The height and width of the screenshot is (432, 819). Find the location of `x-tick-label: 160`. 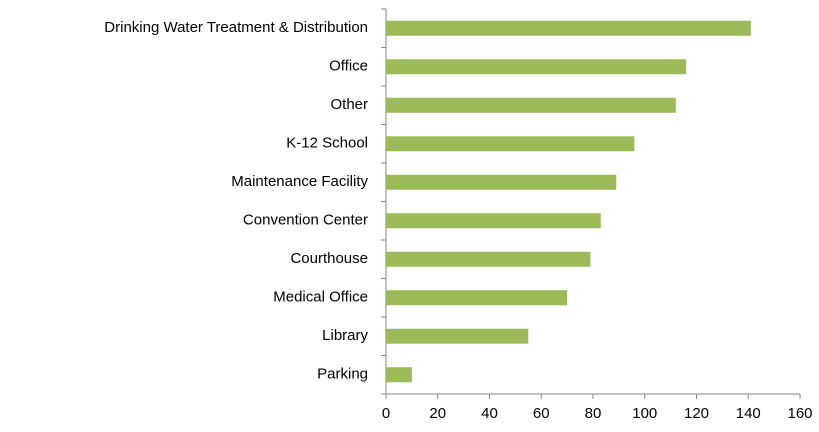

x-tick-label: 160 is located at coordinates (799, 413).